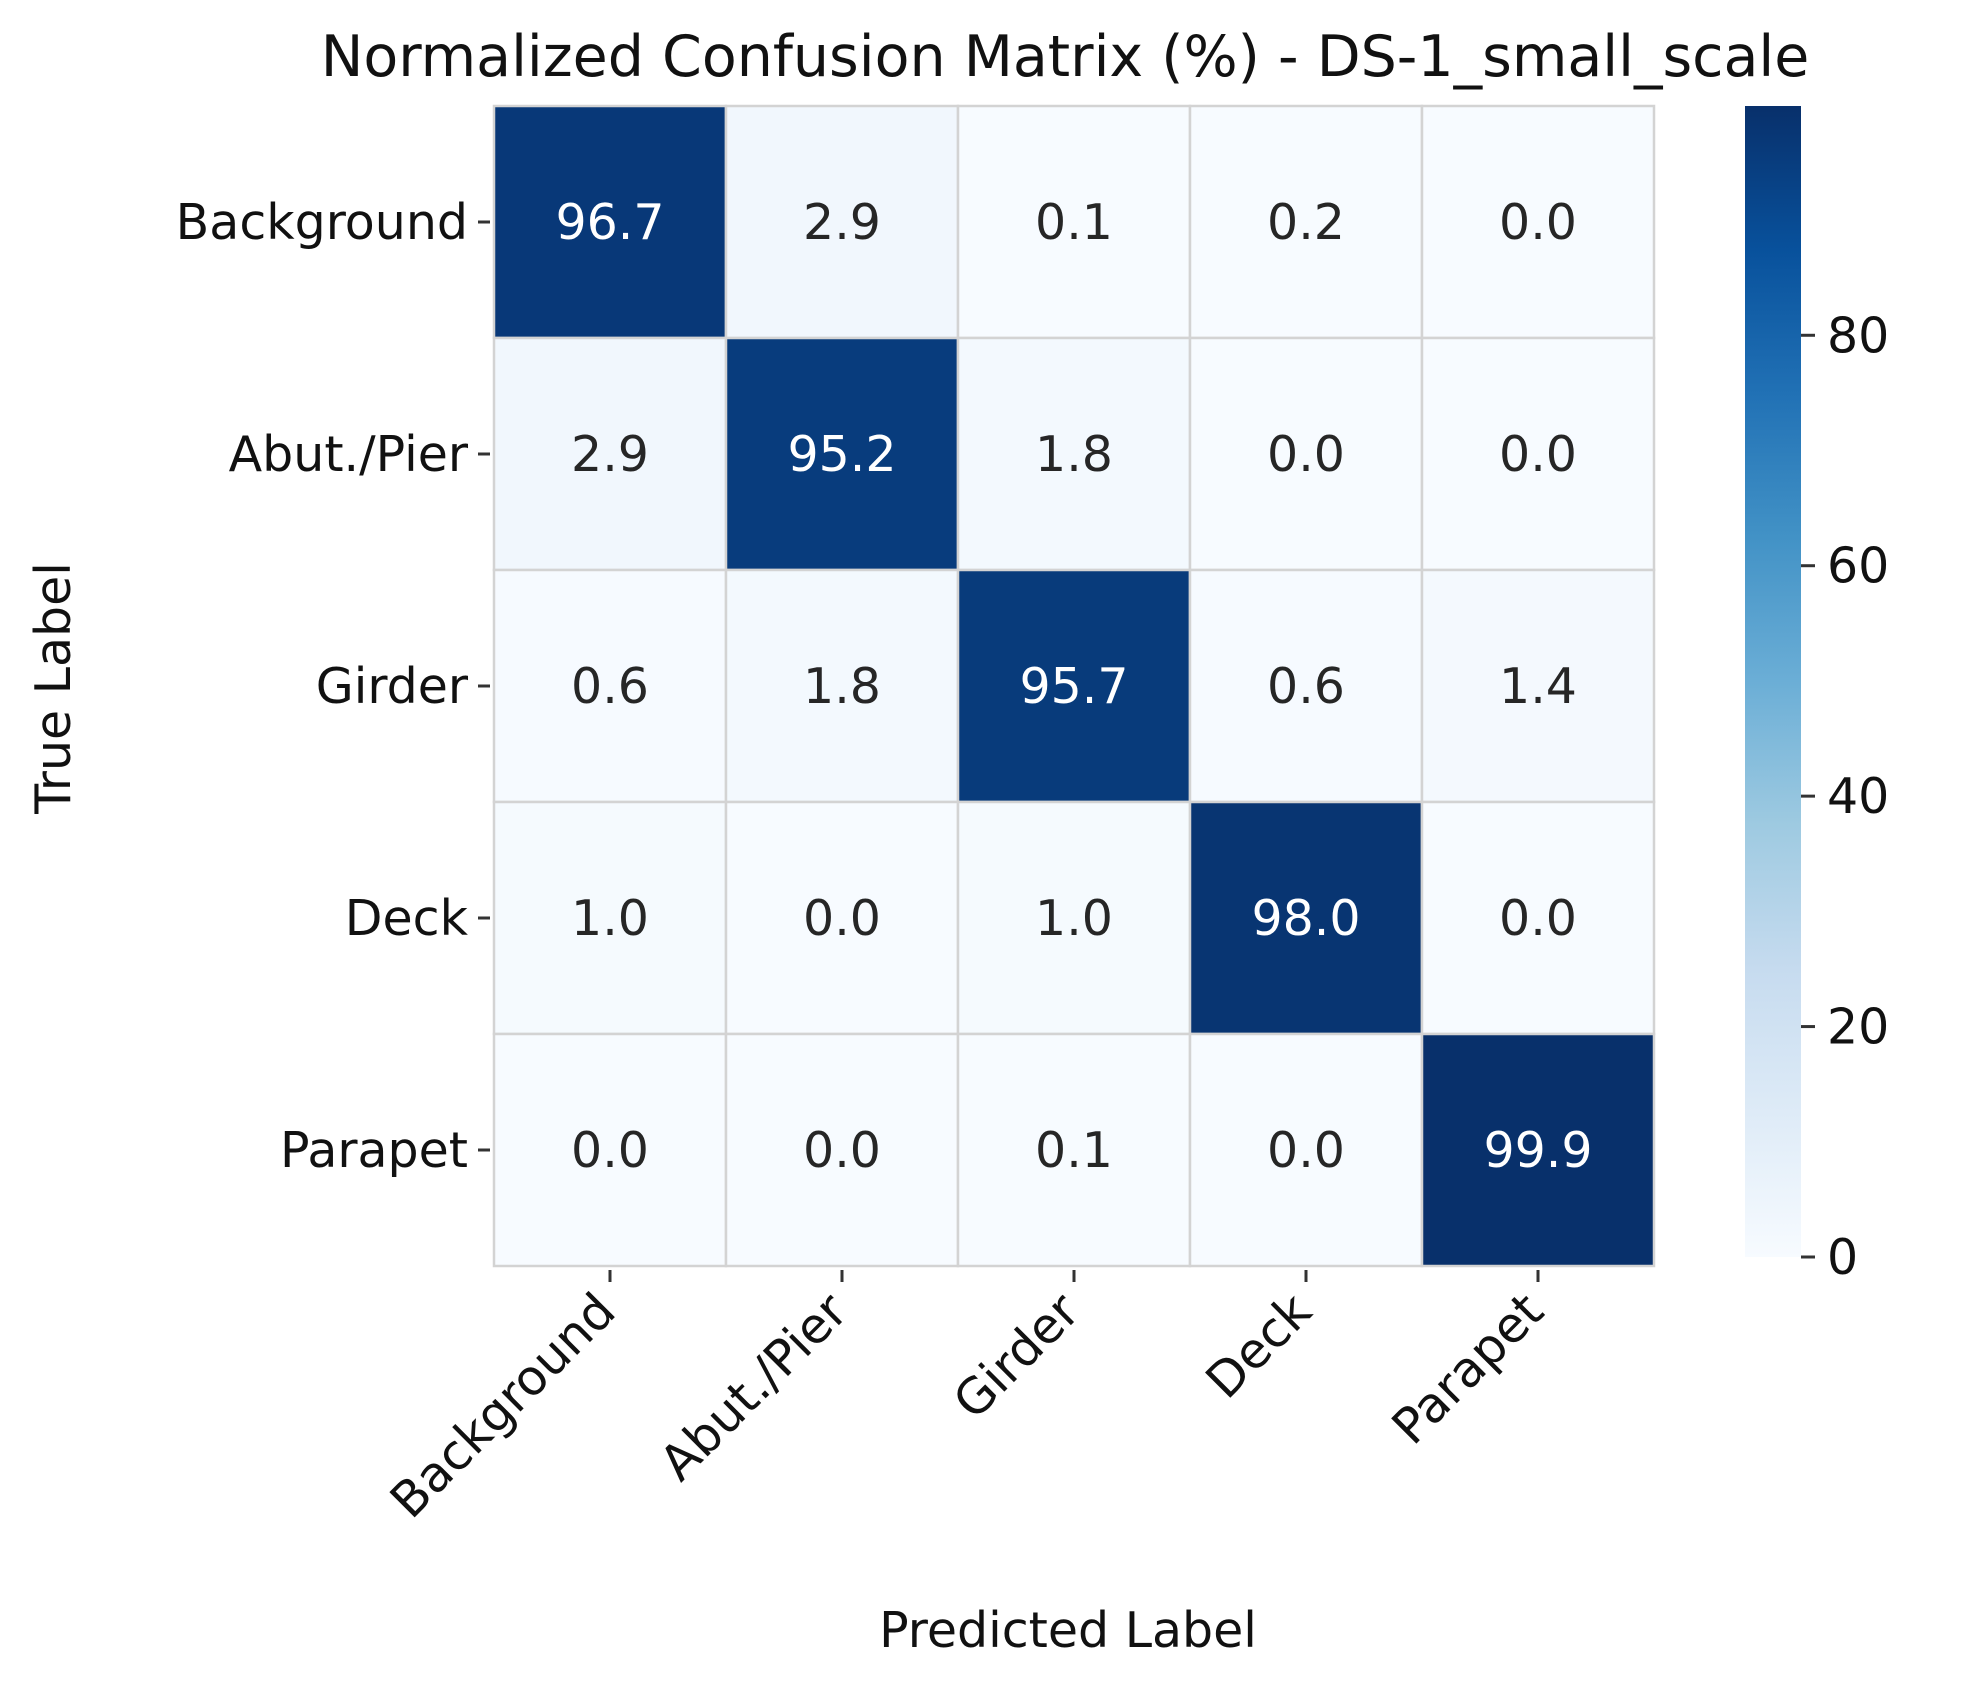 This screenshot has height=1685, width=1965. I want to click on cell-value-label: 95.2, so click(841, 454).